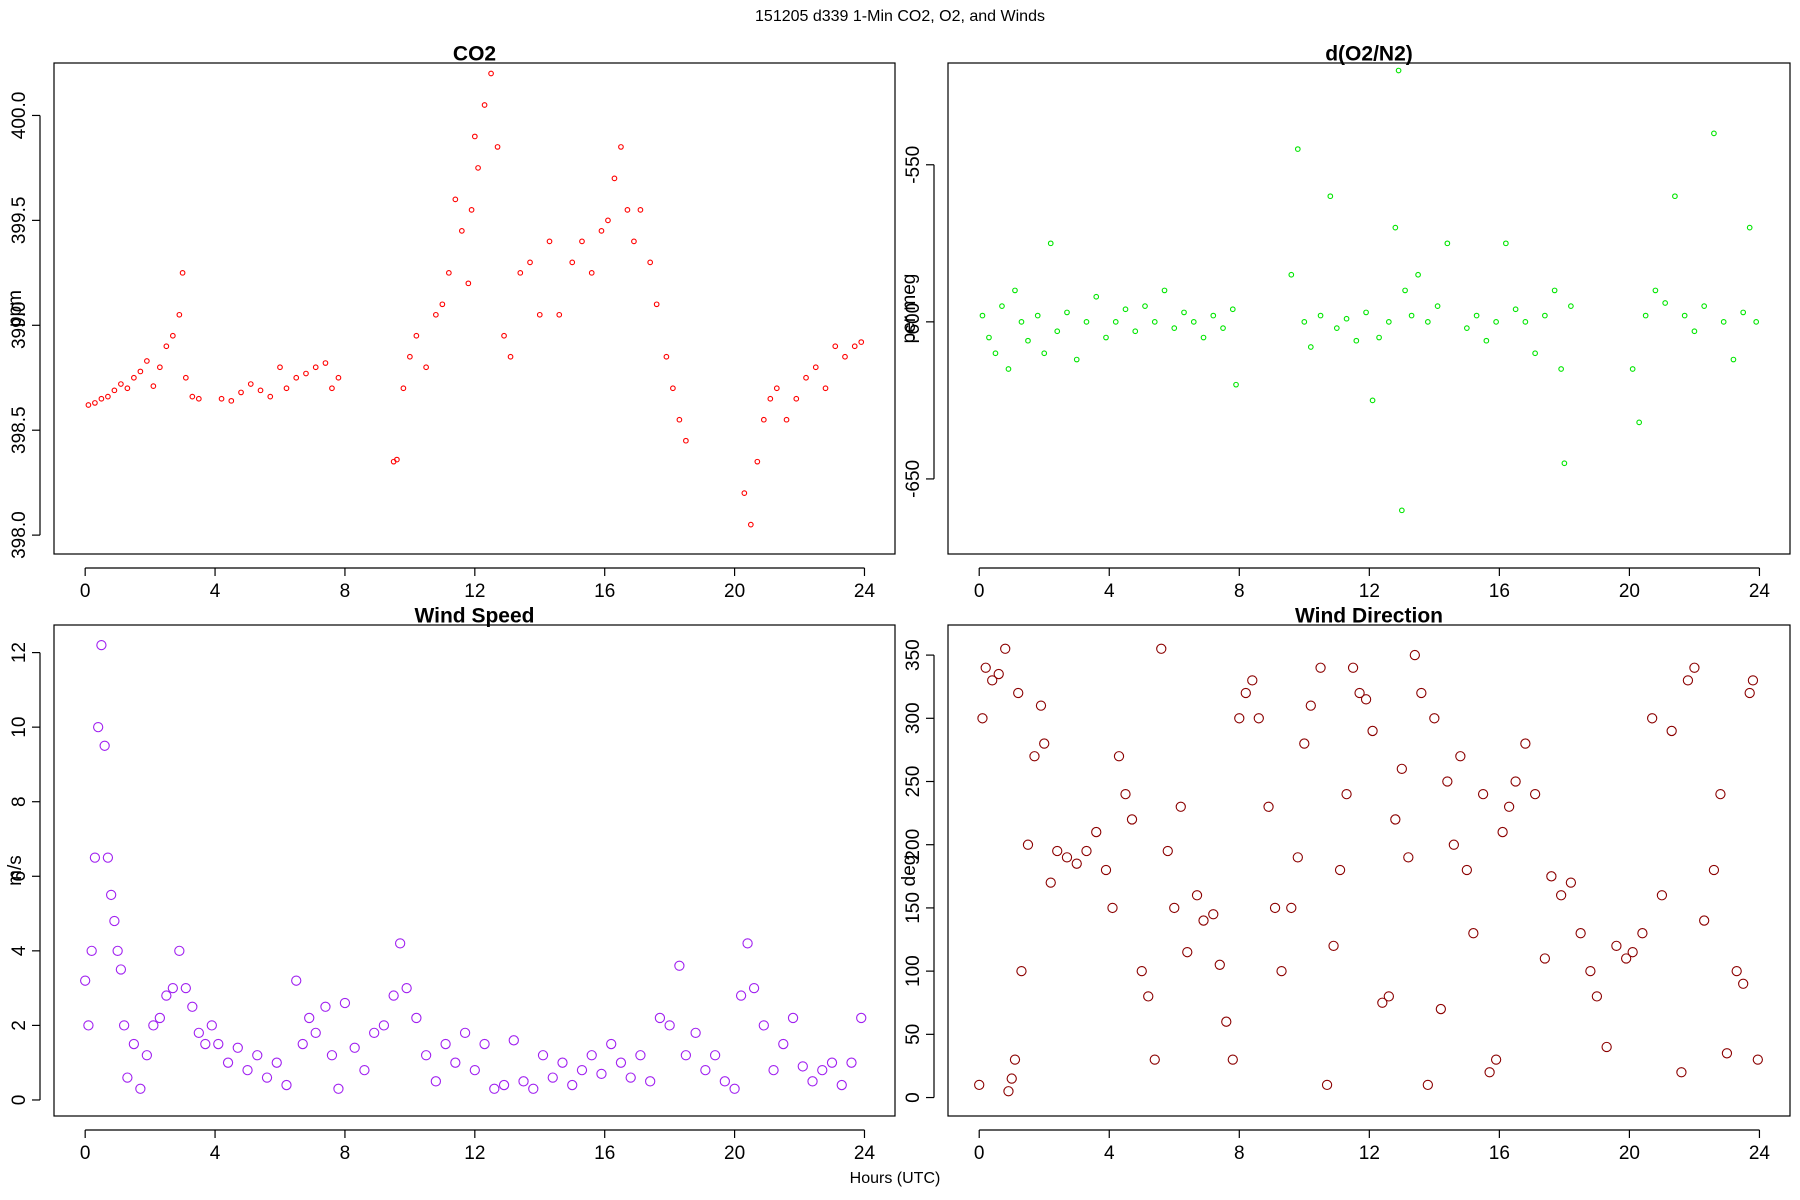 The image size is (1800, 1200). Describe the element at coordinates (19, 727) in the screenshot. I see `y-tick-label: 10` at that location.